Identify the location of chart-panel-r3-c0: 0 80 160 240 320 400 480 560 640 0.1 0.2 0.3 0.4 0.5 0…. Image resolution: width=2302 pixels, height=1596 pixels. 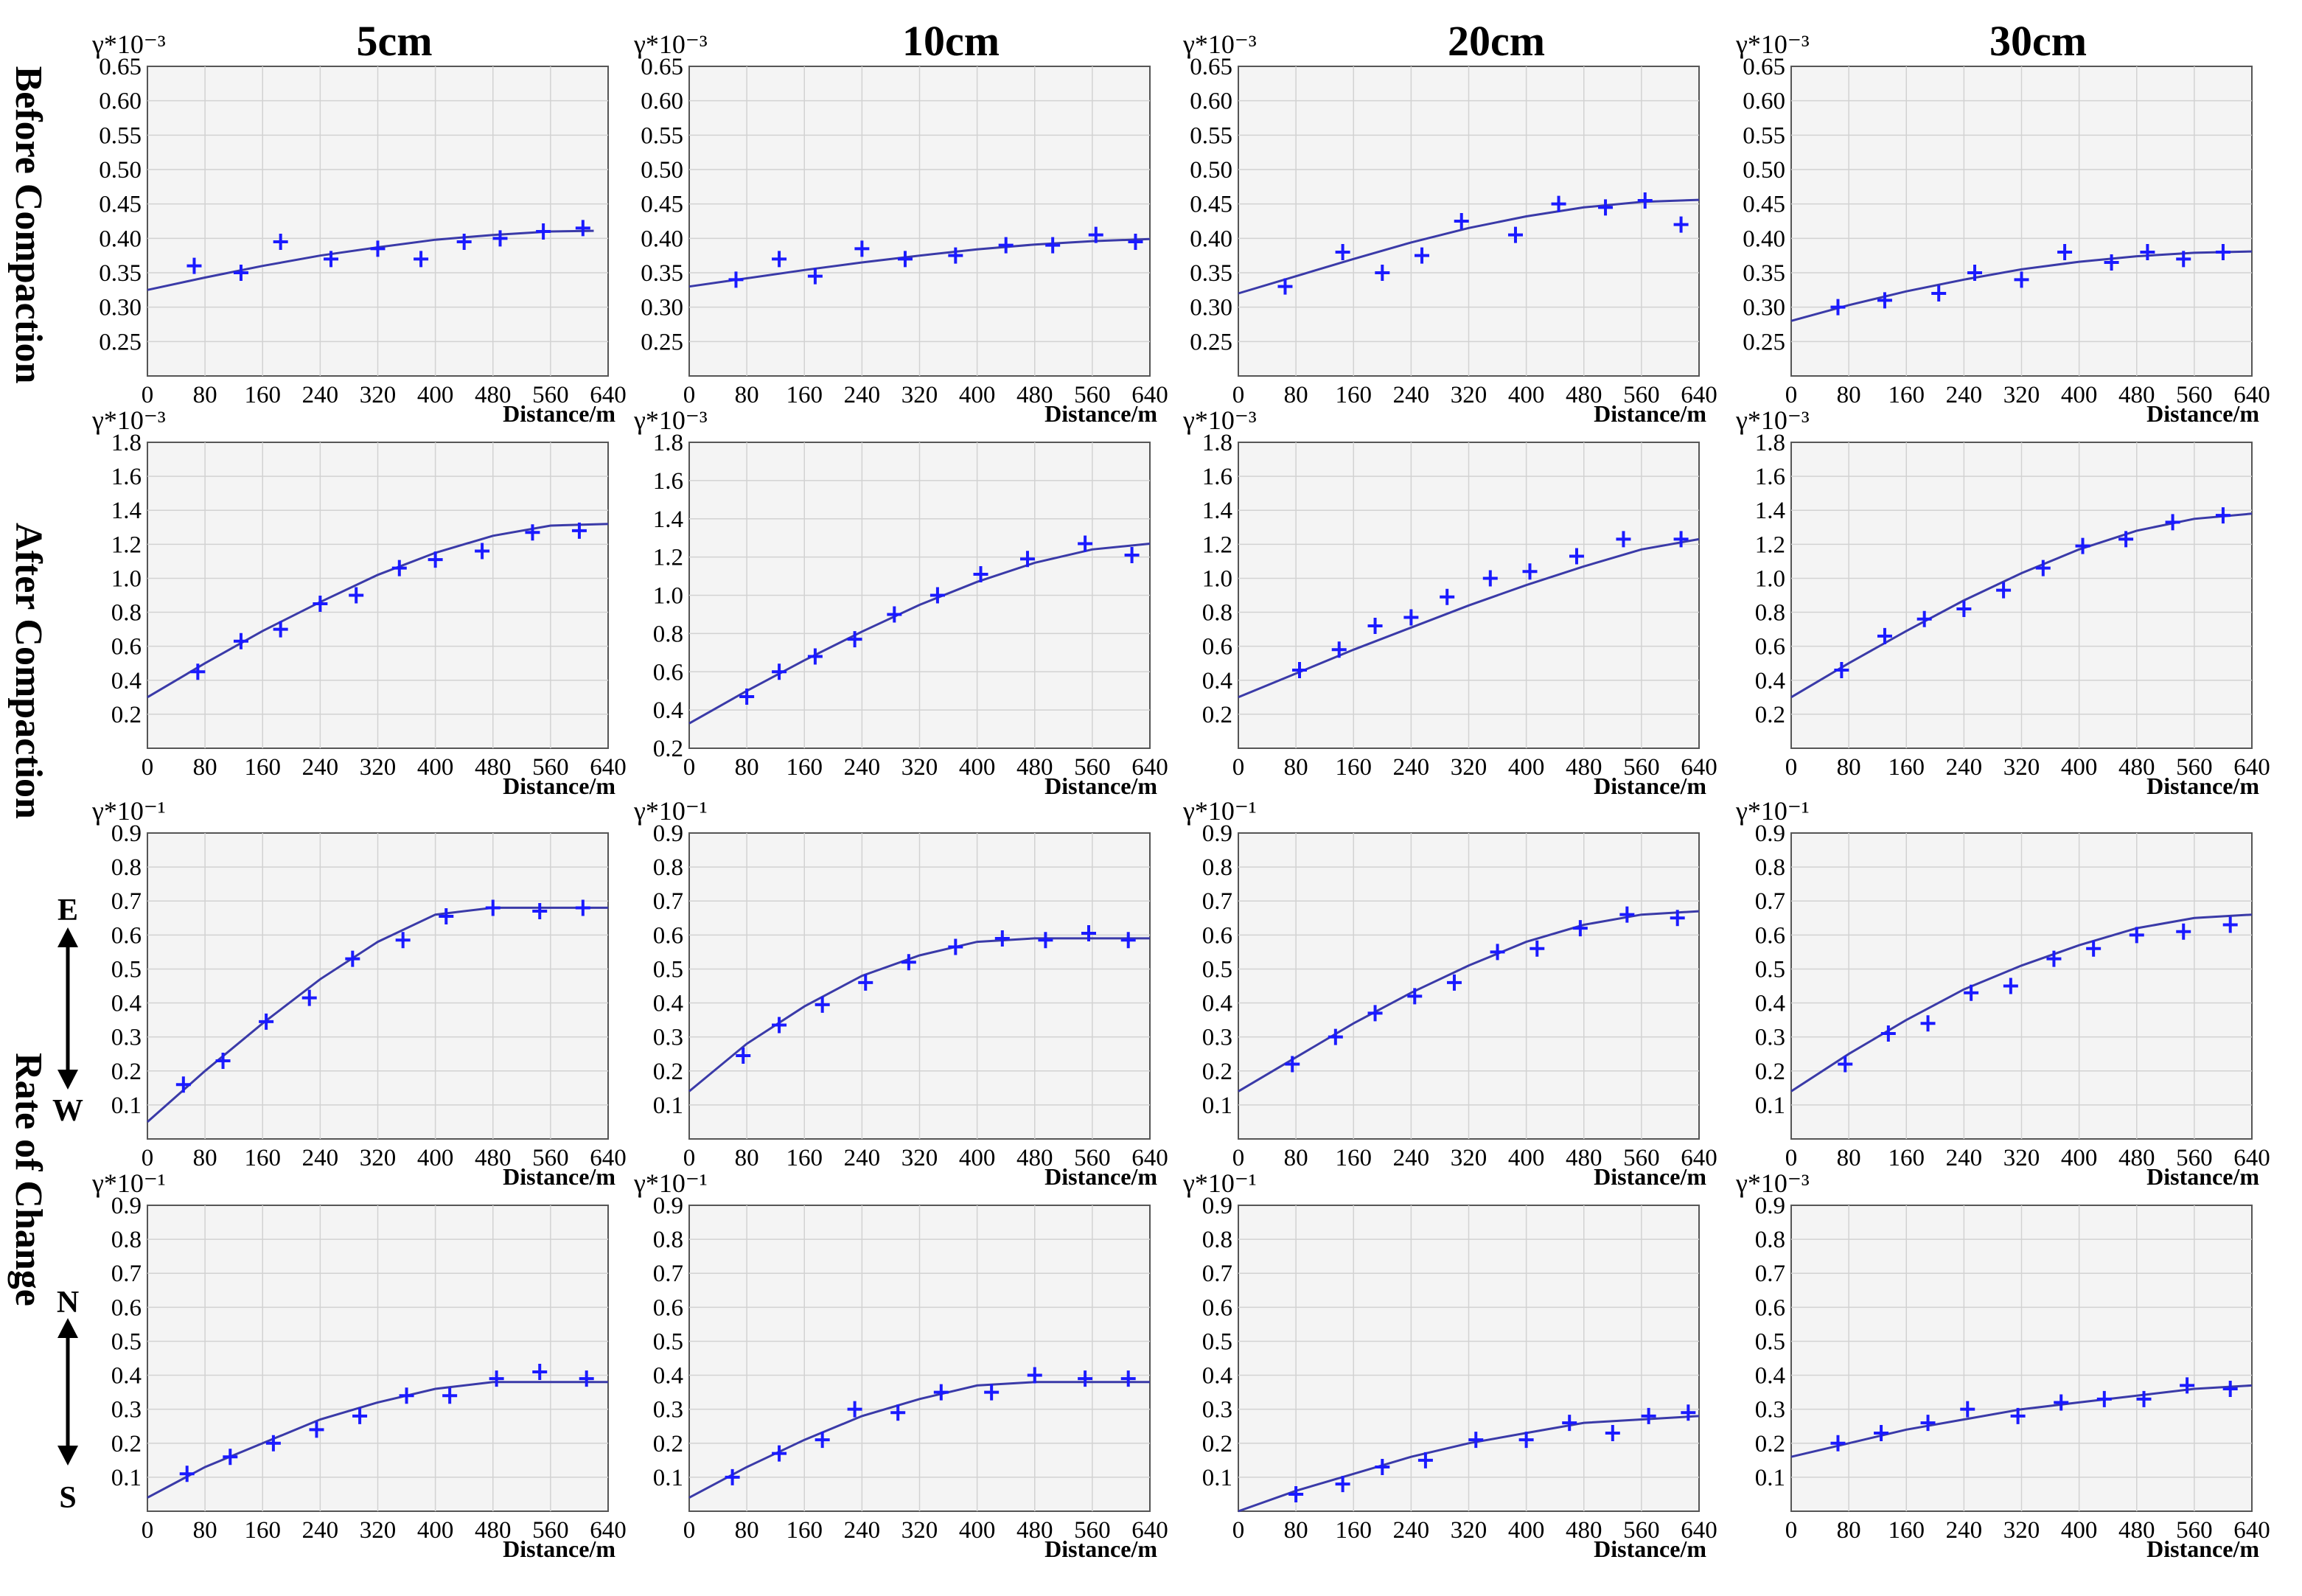
(359, 1365).